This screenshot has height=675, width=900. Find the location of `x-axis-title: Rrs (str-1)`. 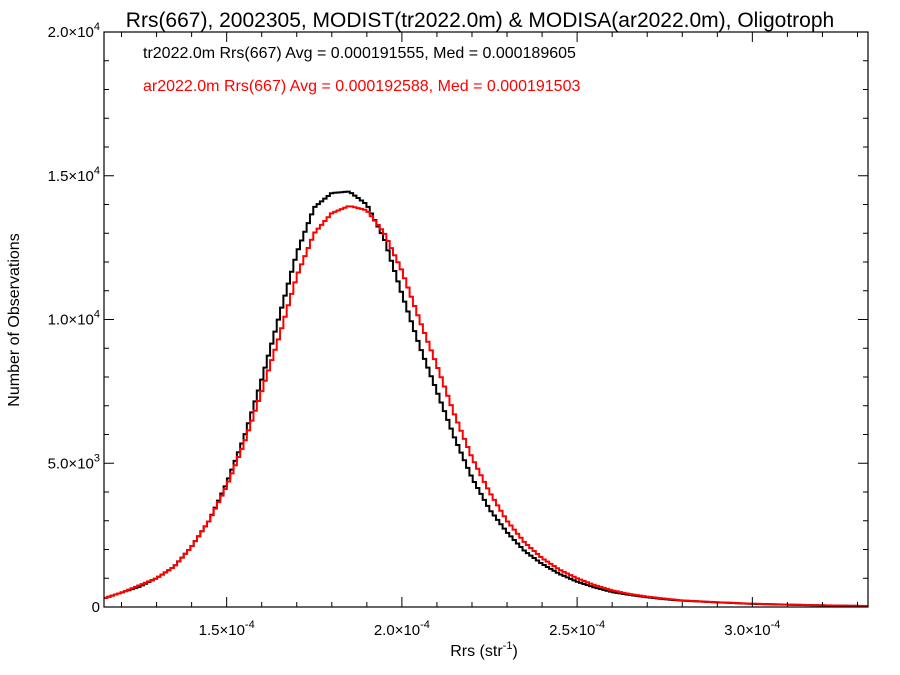

x-axis-title: Rrs (str-1) is located at coordinates (484, 650).